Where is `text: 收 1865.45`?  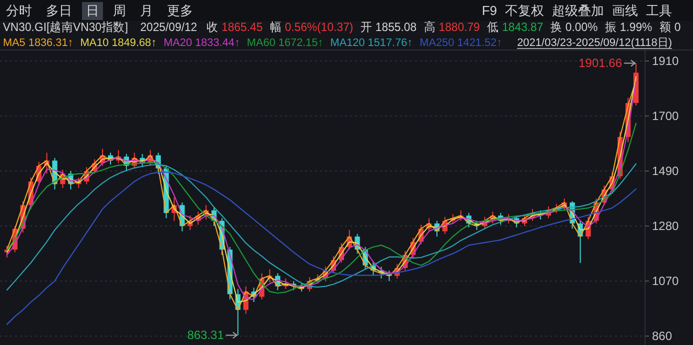 text: 收 1865.45 is located at coordinates (235, 27).